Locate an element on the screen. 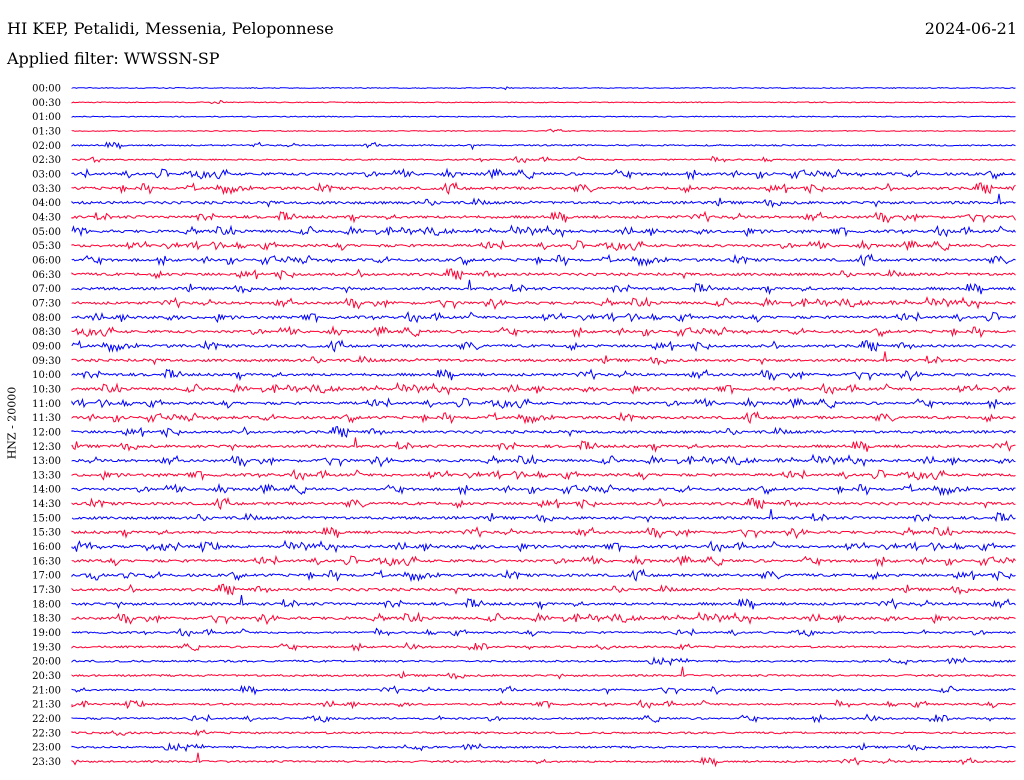  row-time-label: 18:30 is located at coordinates (46, 619).